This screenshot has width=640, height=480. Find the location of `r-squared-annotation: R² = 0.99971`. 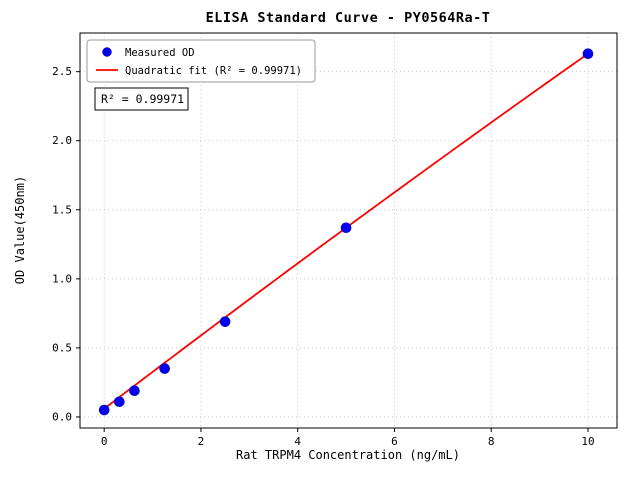

r-squared-annotation: R² = 0.99971 is located at coordinates (141, 99).